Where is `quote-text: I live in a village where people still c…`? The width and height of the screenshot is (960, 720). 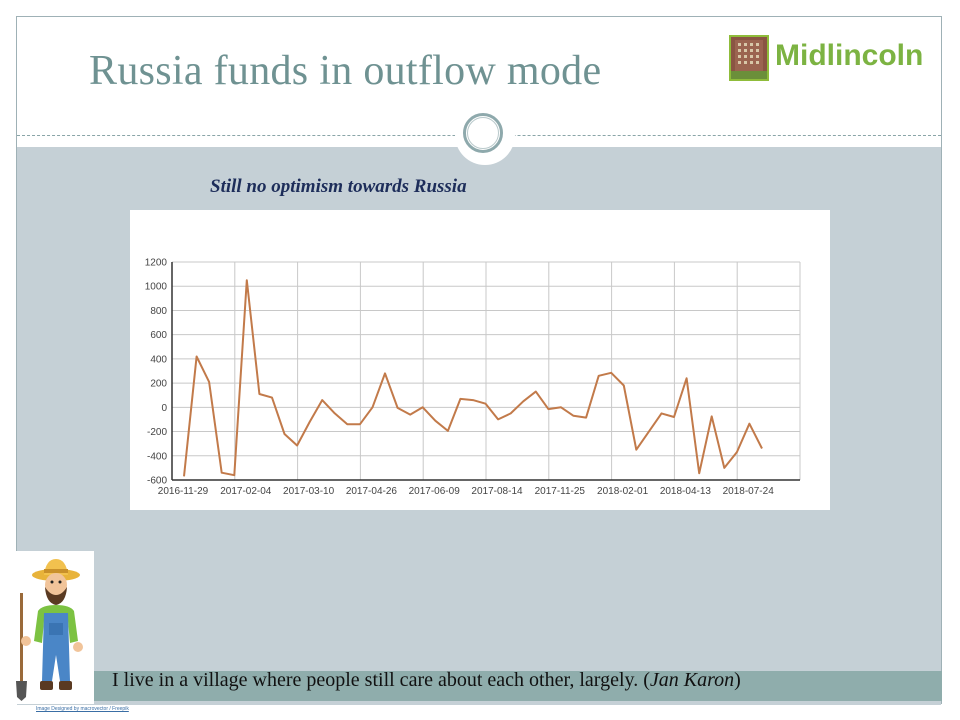
quote-text: I live in a village where people still c… is located at coordinates (381, 680).